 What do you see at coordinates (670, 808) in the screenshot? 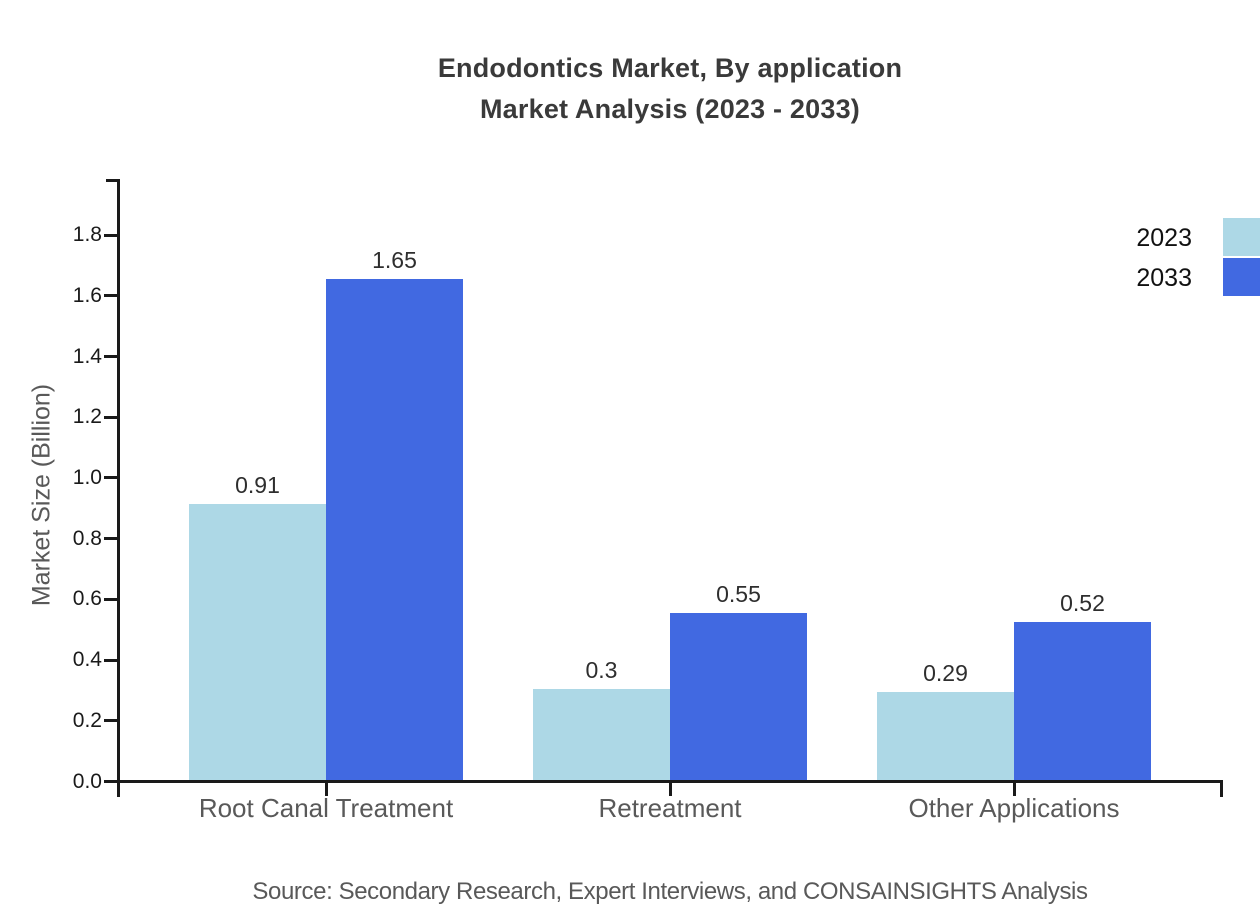
I see `x-category-label: Retreatment` at bounding box center [670, 808].